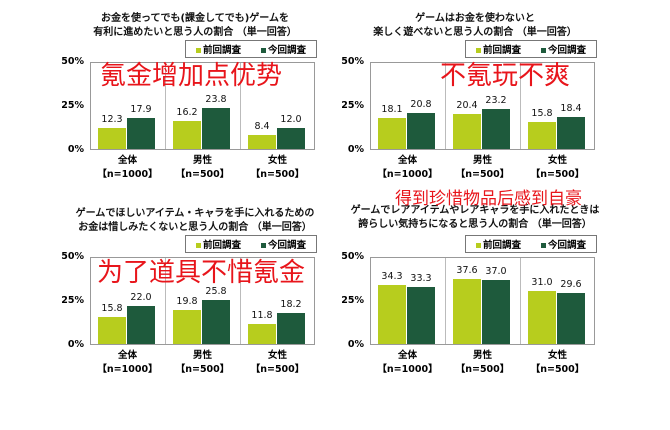 This screenshot has height=430, width=670. Describe the element at coordinates (392, 277) in the screenshot. I see `data-label: 34.3` at that location.